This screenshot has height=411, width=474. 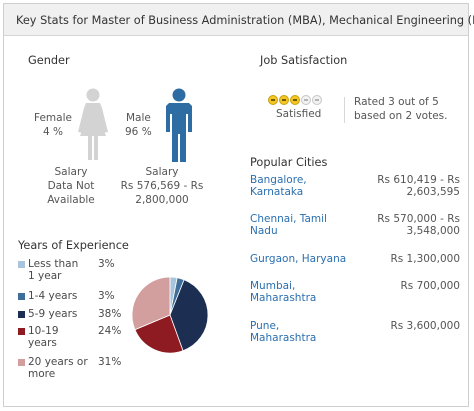 I want to click on gender-heading: Gender, so click(x=49, y=60).